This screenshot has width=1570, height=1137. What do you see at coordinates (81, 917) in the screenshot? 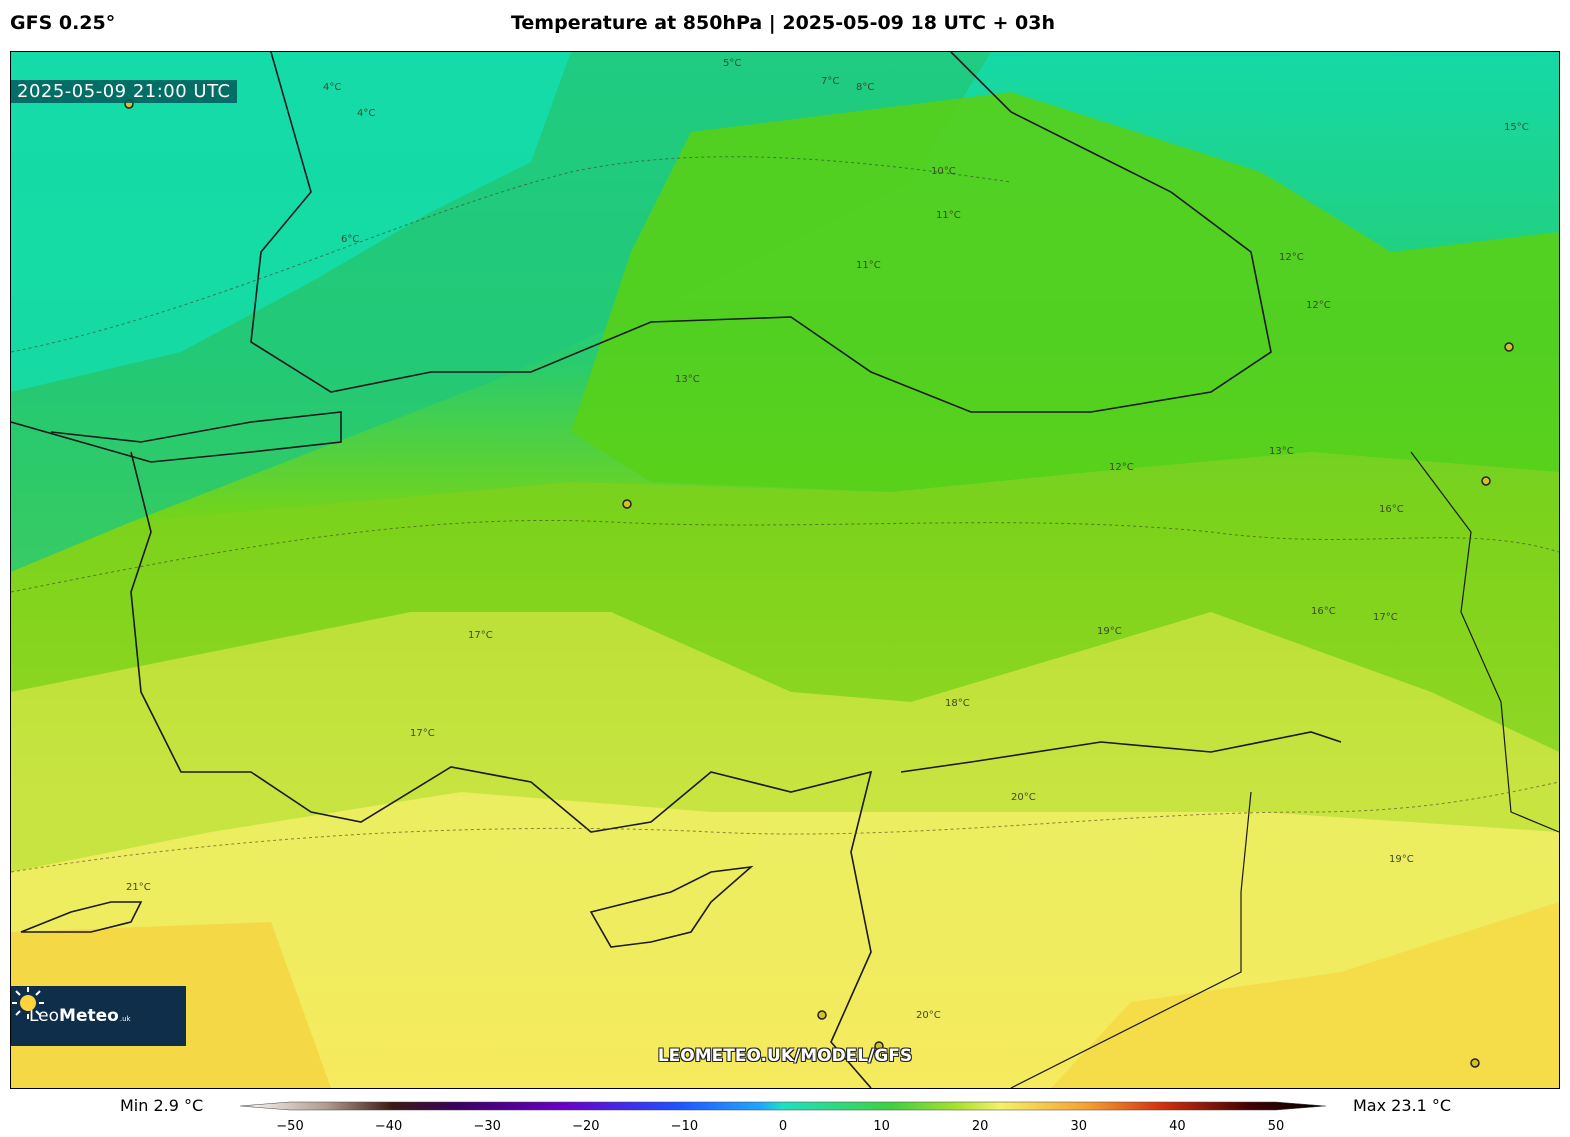
I see `island-crete` at bounding box center [81, 917].